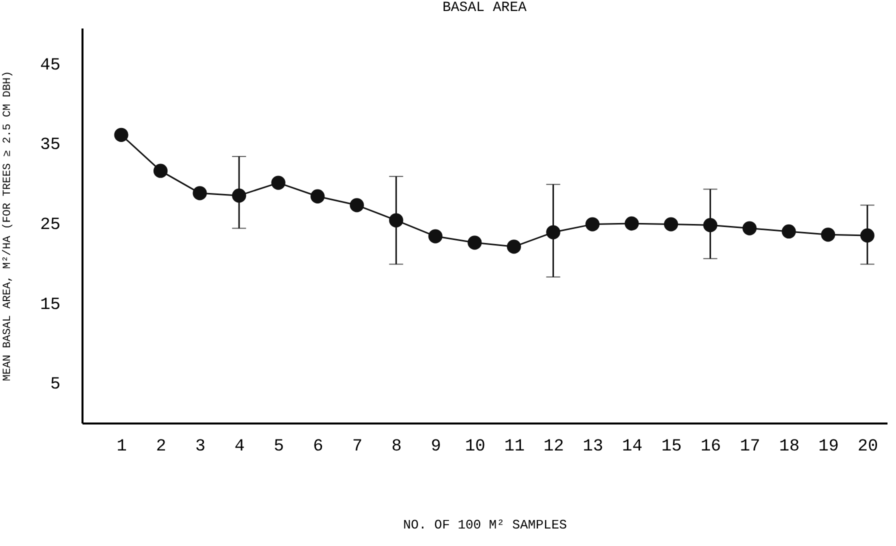 The width and height of the screenshot is (896, 546). I want to click on x-axis-title: NO. OF 100 M² SAMPLES, so click(485, 525).